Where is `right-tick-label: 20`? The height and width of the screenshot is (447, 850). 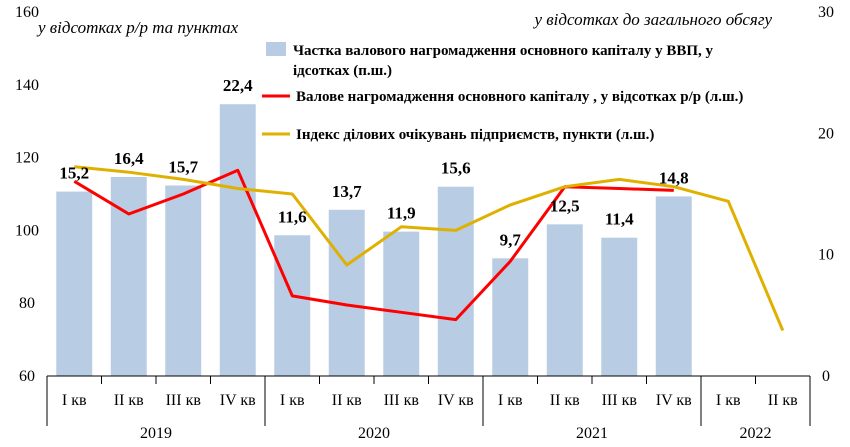 right-tick-label: 20 is located at coordinates (826, 133).